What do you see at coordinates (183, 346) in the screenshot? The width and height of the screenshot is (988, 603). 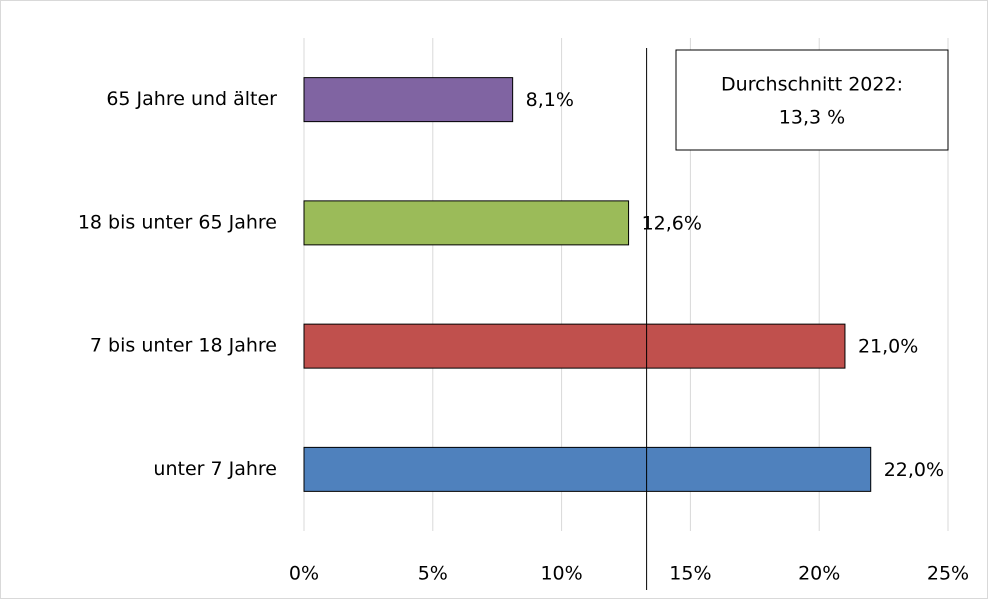 I see `category-label: 7 bis unter 18 Jahre` at bounding box center [183, 346].